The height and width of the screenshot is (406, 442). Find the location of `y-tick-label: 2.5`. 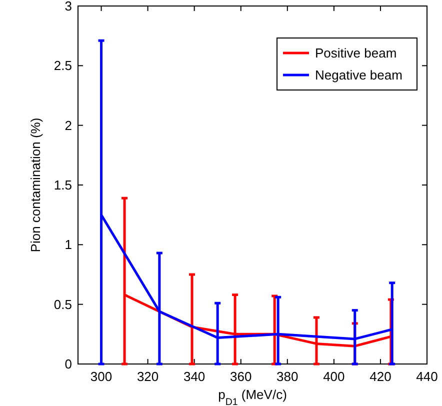

y-tick-label: 2.5 is located at coordinates (63, 66).